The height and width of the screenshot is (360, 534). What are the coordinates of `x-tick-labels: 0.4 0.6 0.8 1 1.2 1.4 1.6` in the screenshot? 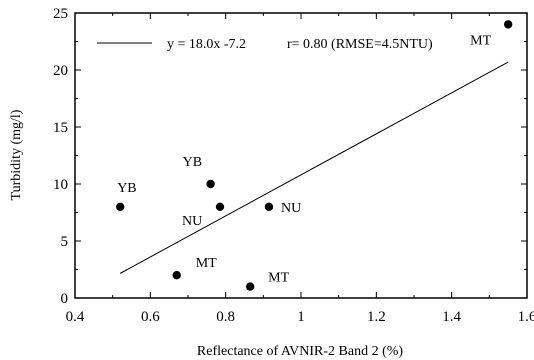 It's located at (300, 317).